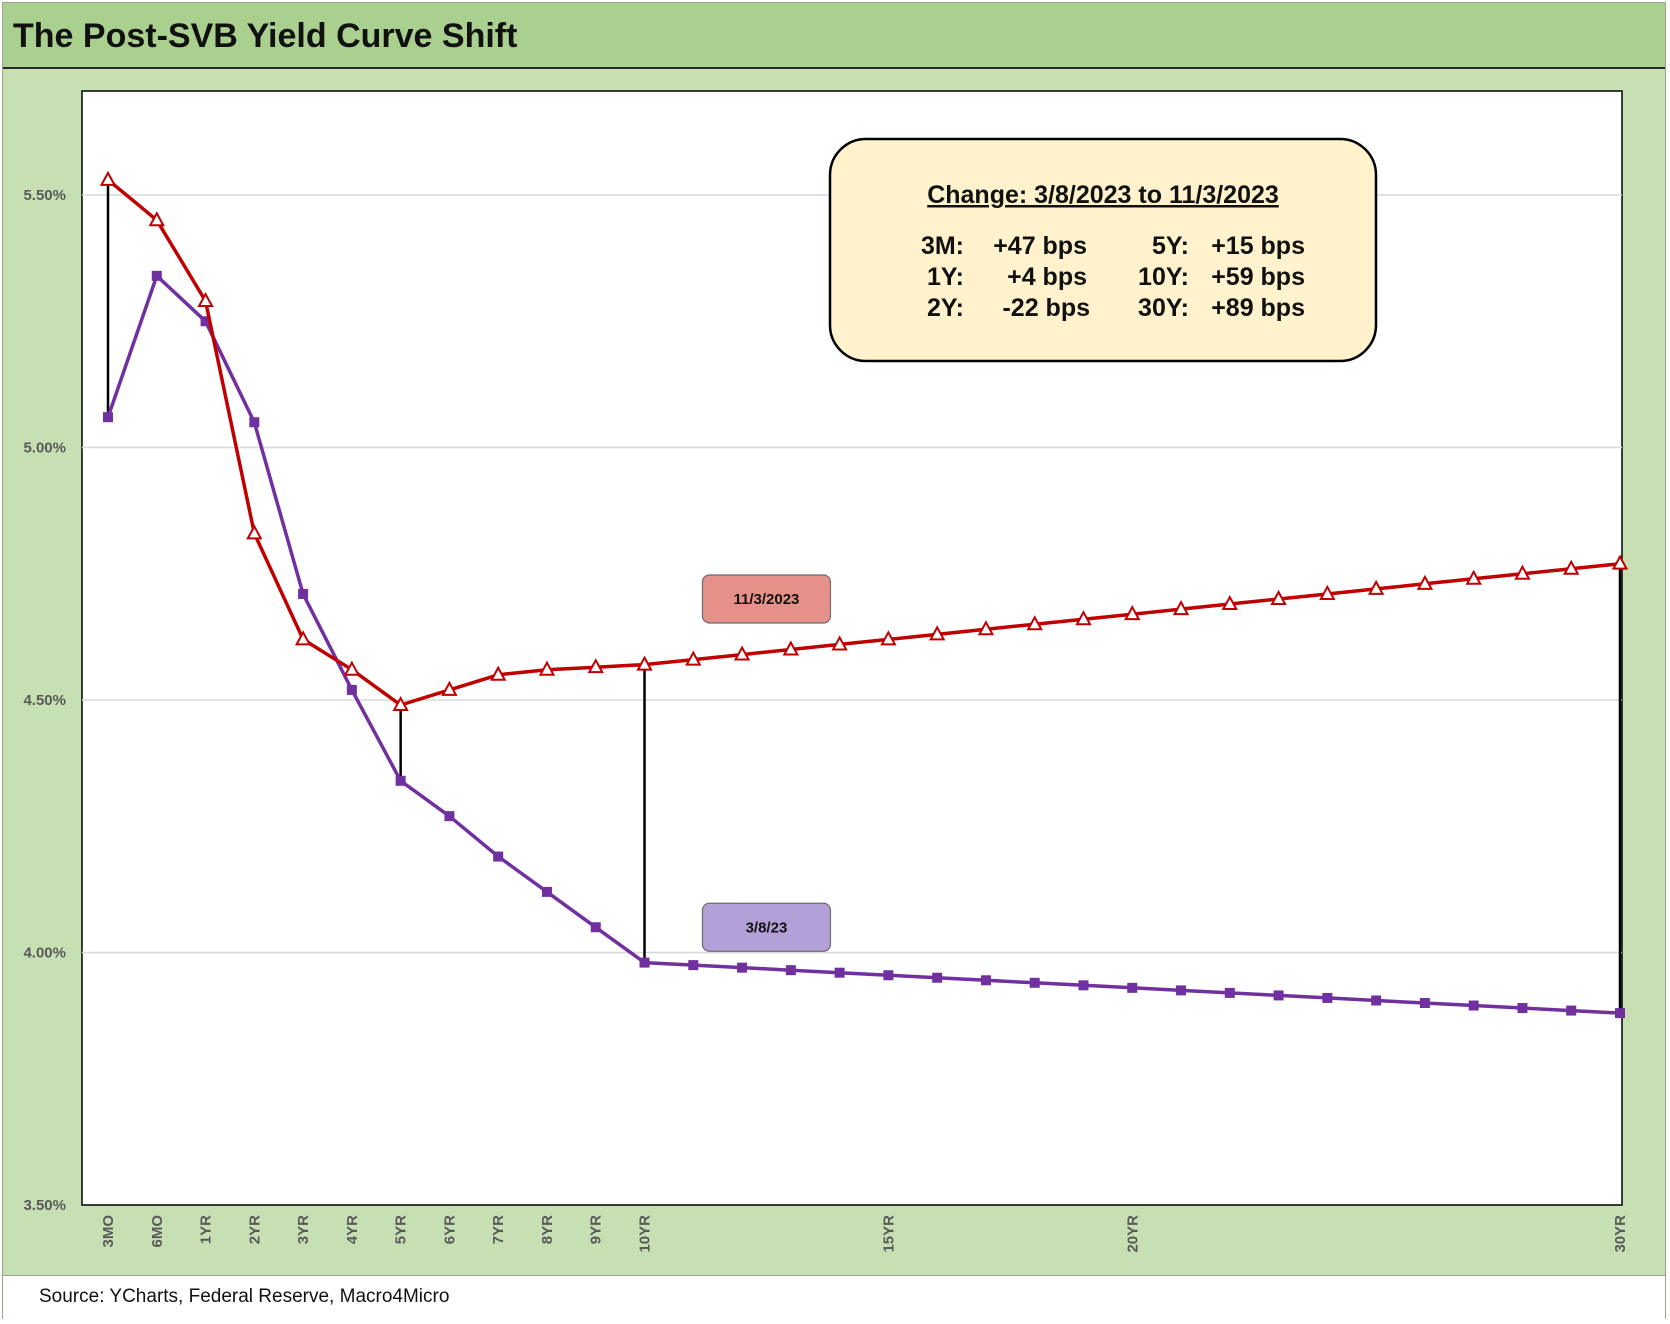 The width and height of the screenshot is (1670, 1324). I want to click on y-tick-label: 5.50%, so click(44, 195).